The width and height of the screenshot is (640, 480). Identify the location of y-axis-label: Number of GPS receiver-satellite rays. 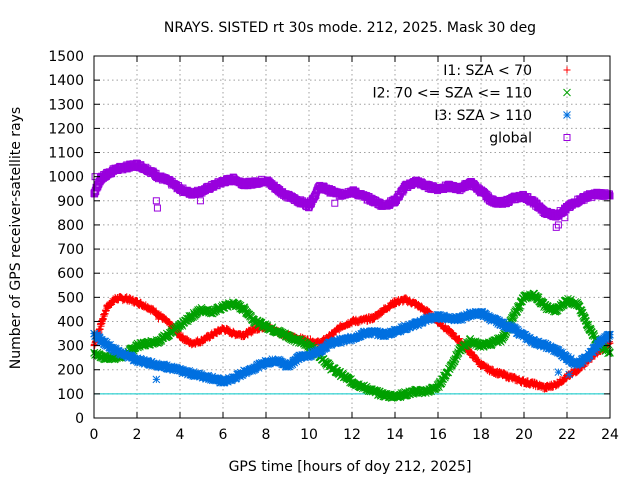
(16, 238).